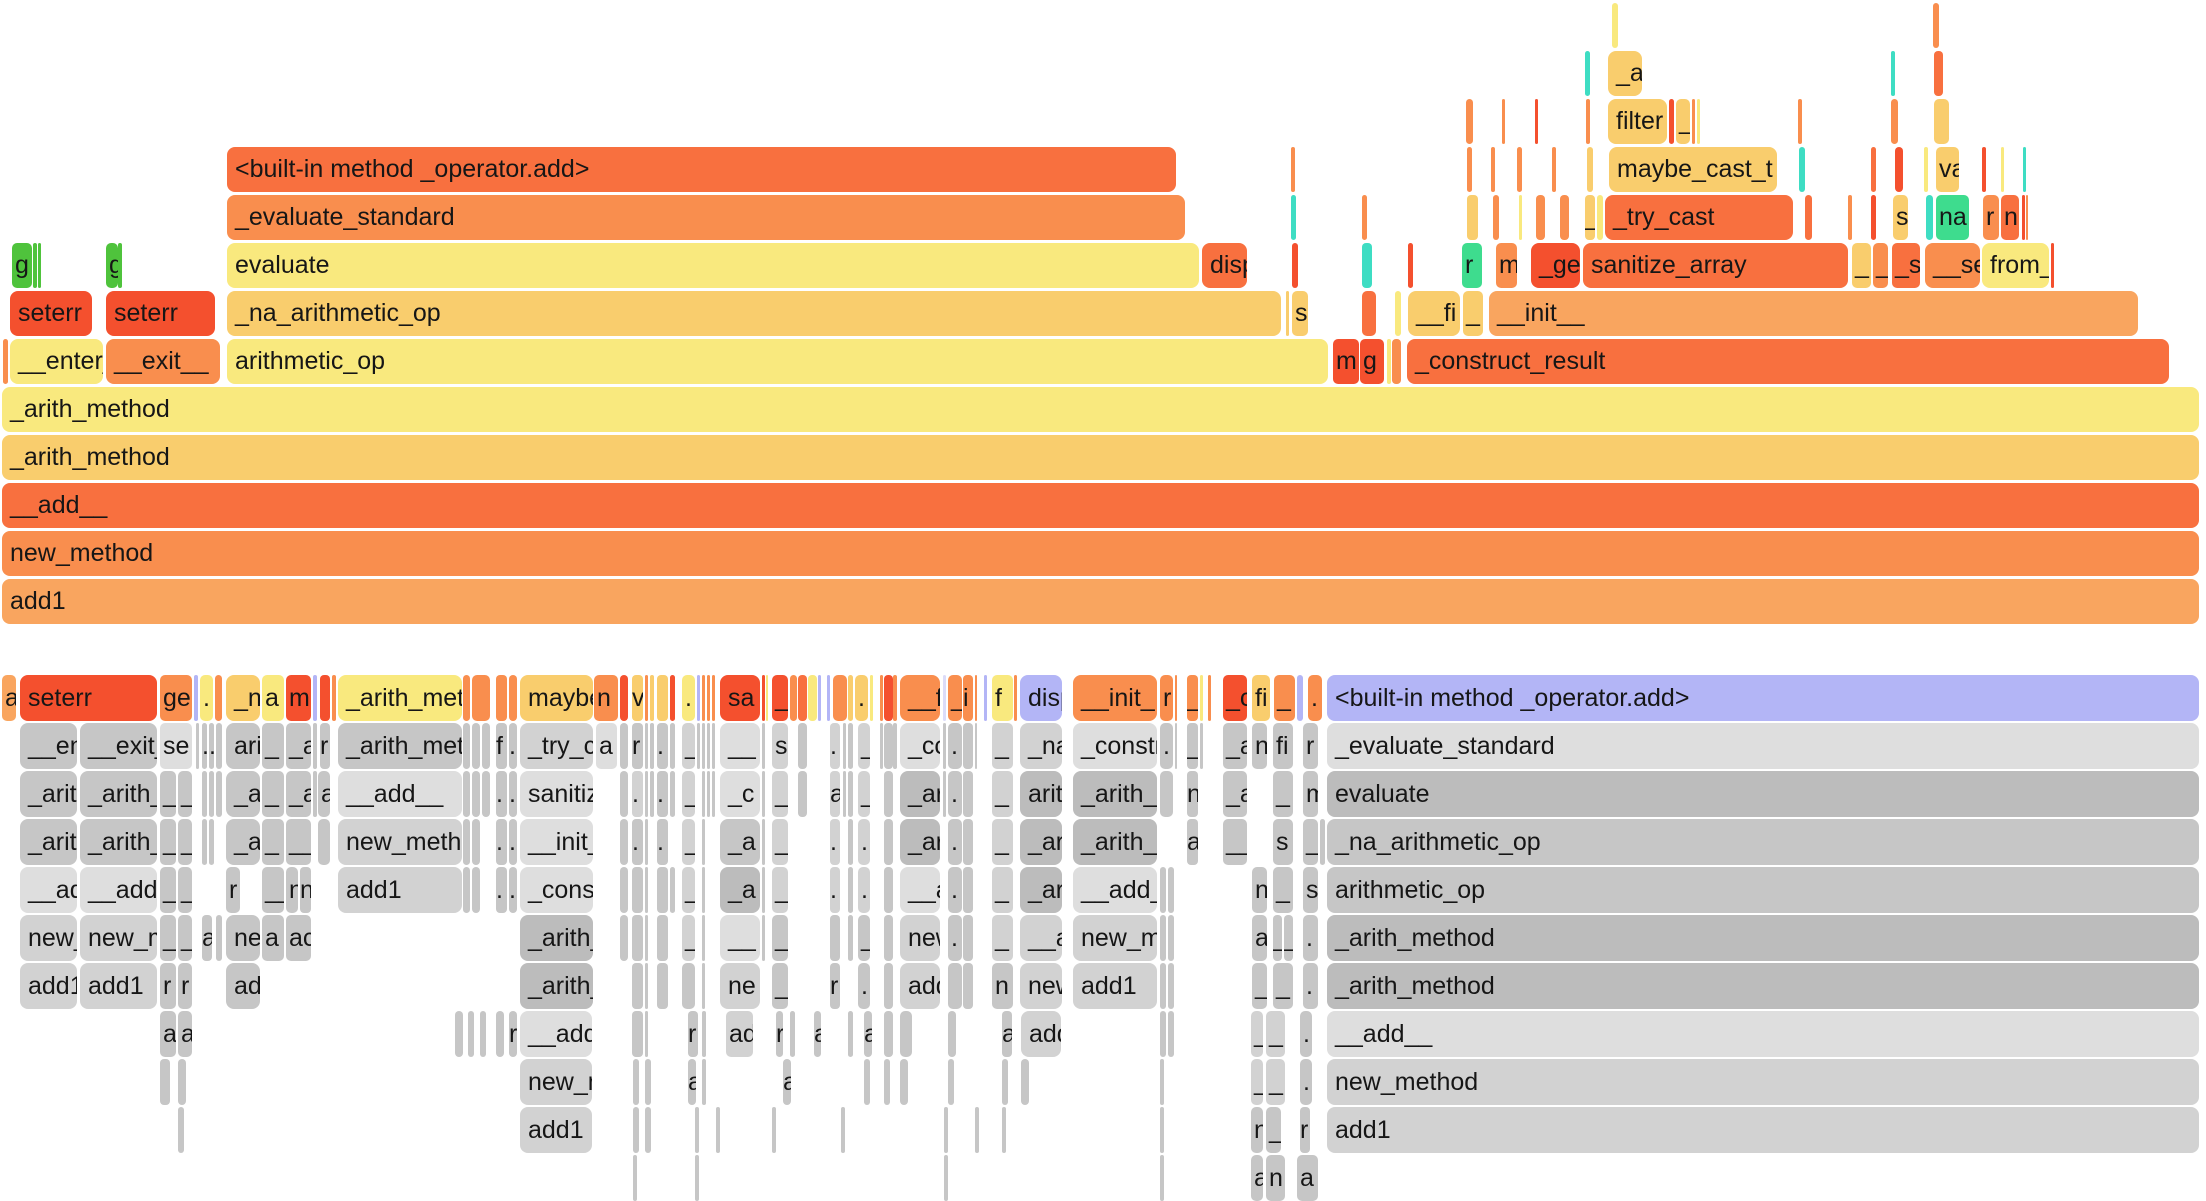 The height and width of the screenshot is (1201, 2206). What do you see at coordinates (1763, 794) in the screenshot?
I see `flame-frame-evaluate: evaluate` at bounding box center [1763, 794].